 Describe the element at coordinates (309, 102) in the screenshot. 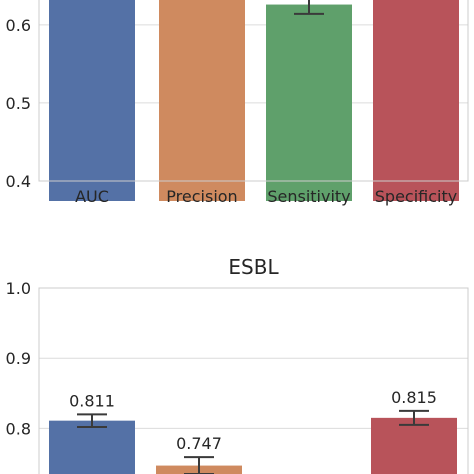

I see `bar-sensitivity` at that location.